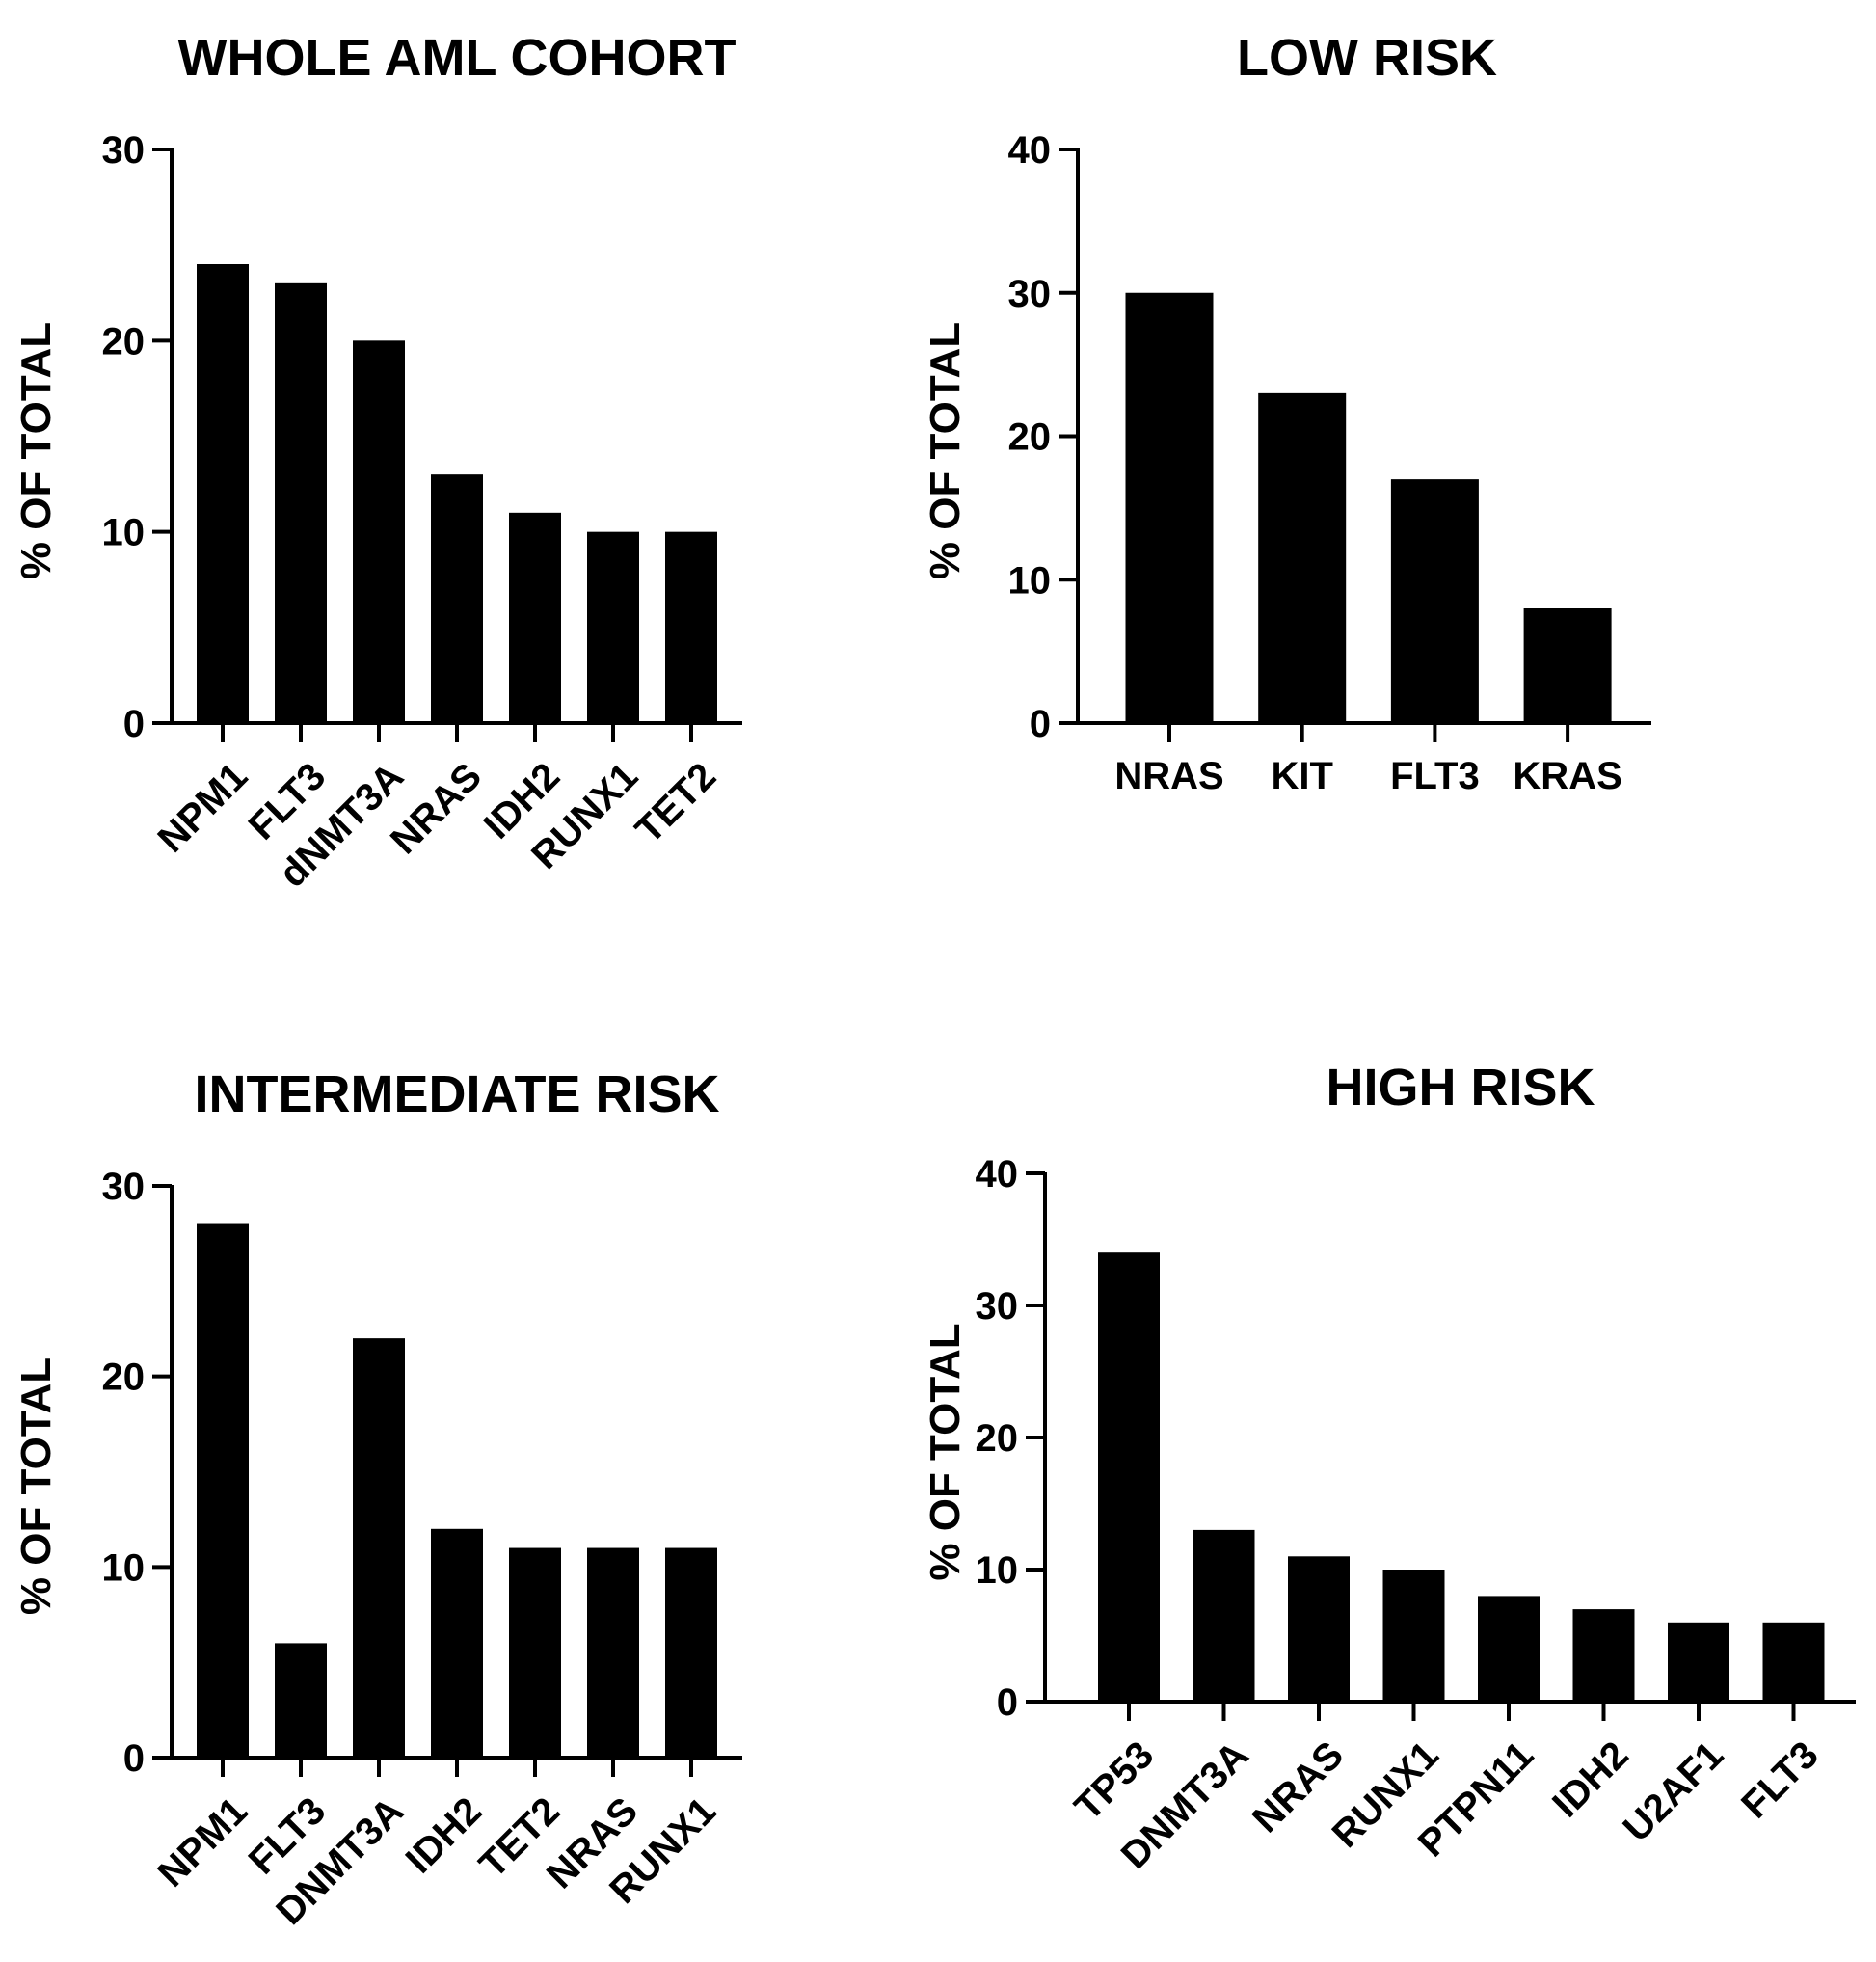  Describe the element at coordinates (676, 803) in the screenshot. I see `x-tick-label: TET2` at that location.